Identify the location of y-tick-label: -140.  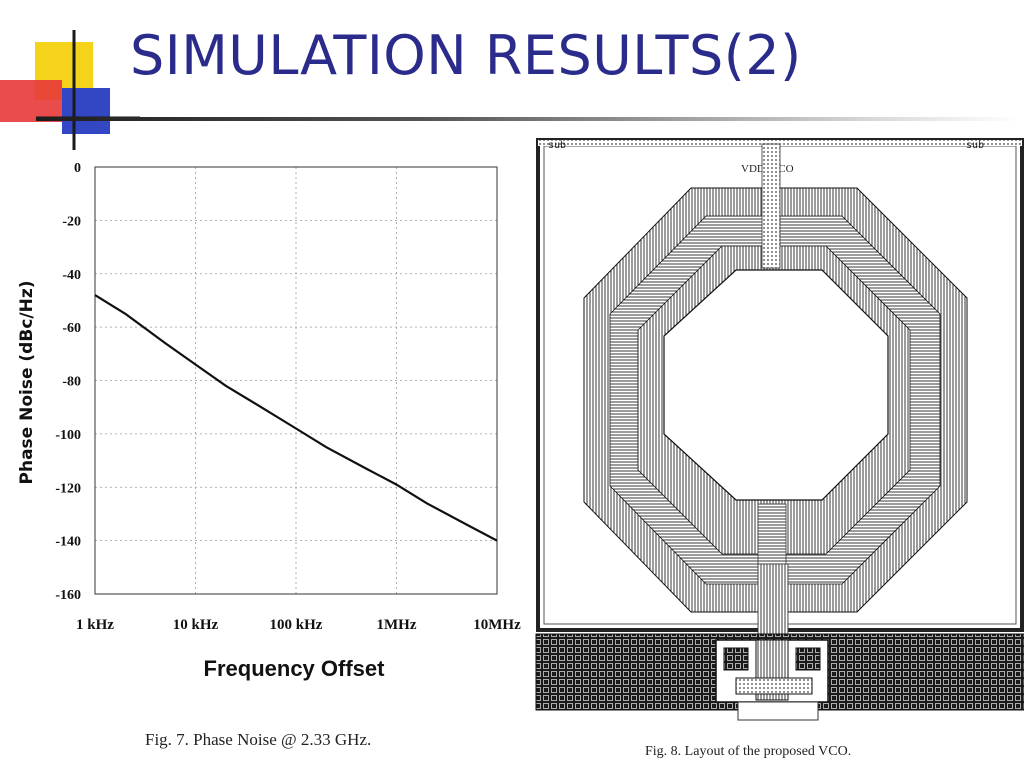
(68, 542).